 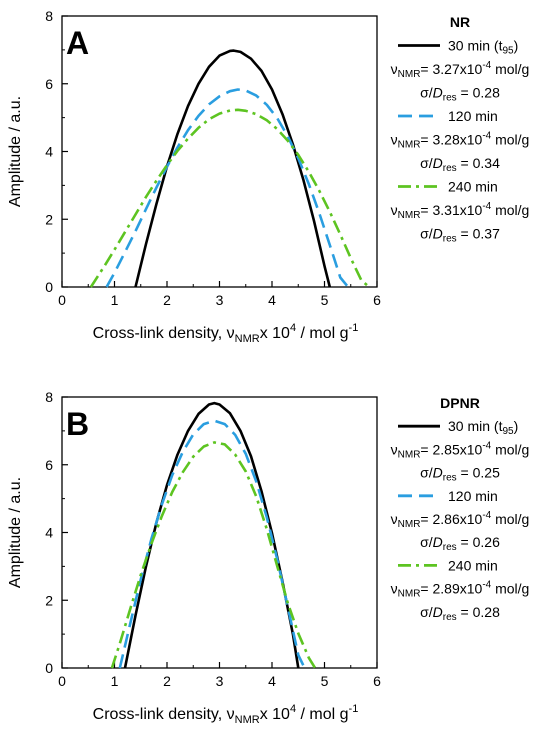 I want to click on legend-nmr-2: νNMR= 3.28x10-4 mol/g, so click(x=460, y=141).